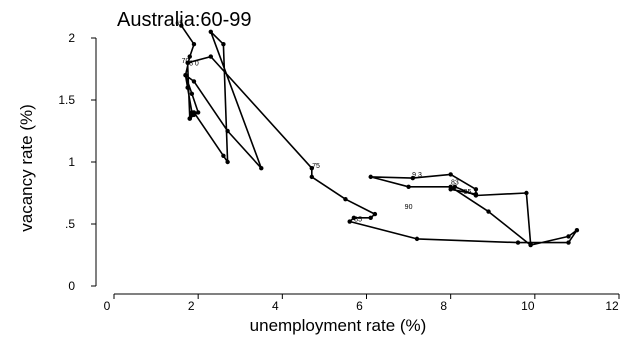  I want to click on point-label: 65, so click(179, 24).